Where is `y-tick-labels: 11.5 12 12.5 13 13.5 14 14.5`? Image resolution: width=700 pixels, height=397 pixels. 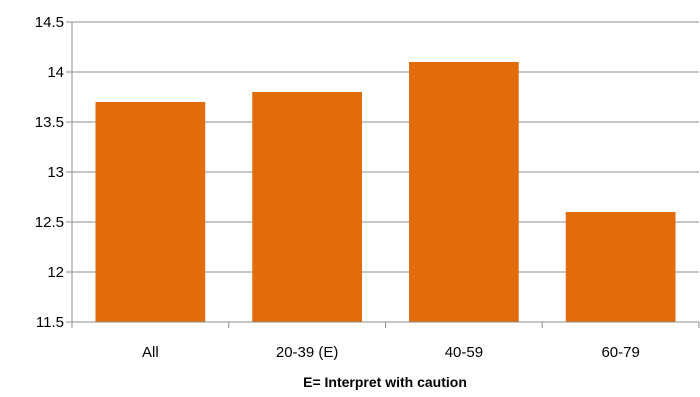 y-tick-labels: 11.5 12 12.5 13 13.5 14 14.5 is located at coordinates (49, 172).